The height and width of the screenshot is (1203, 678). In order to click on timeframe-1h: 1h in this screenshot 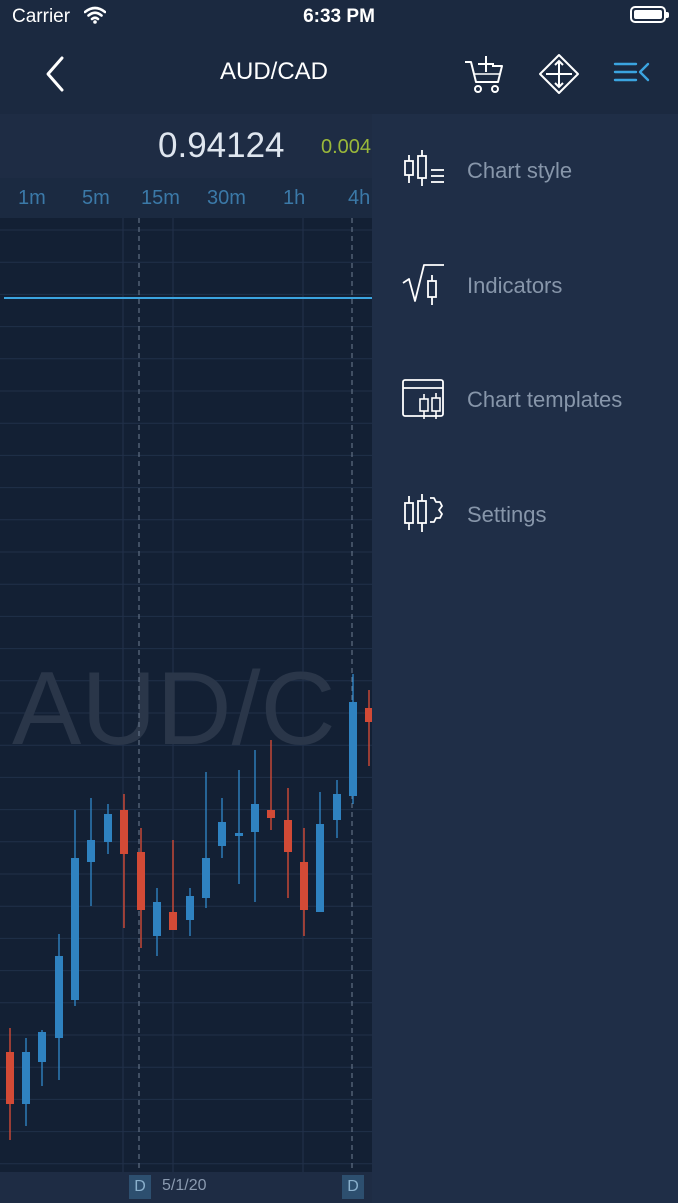, I will do `click(294, 198)`.